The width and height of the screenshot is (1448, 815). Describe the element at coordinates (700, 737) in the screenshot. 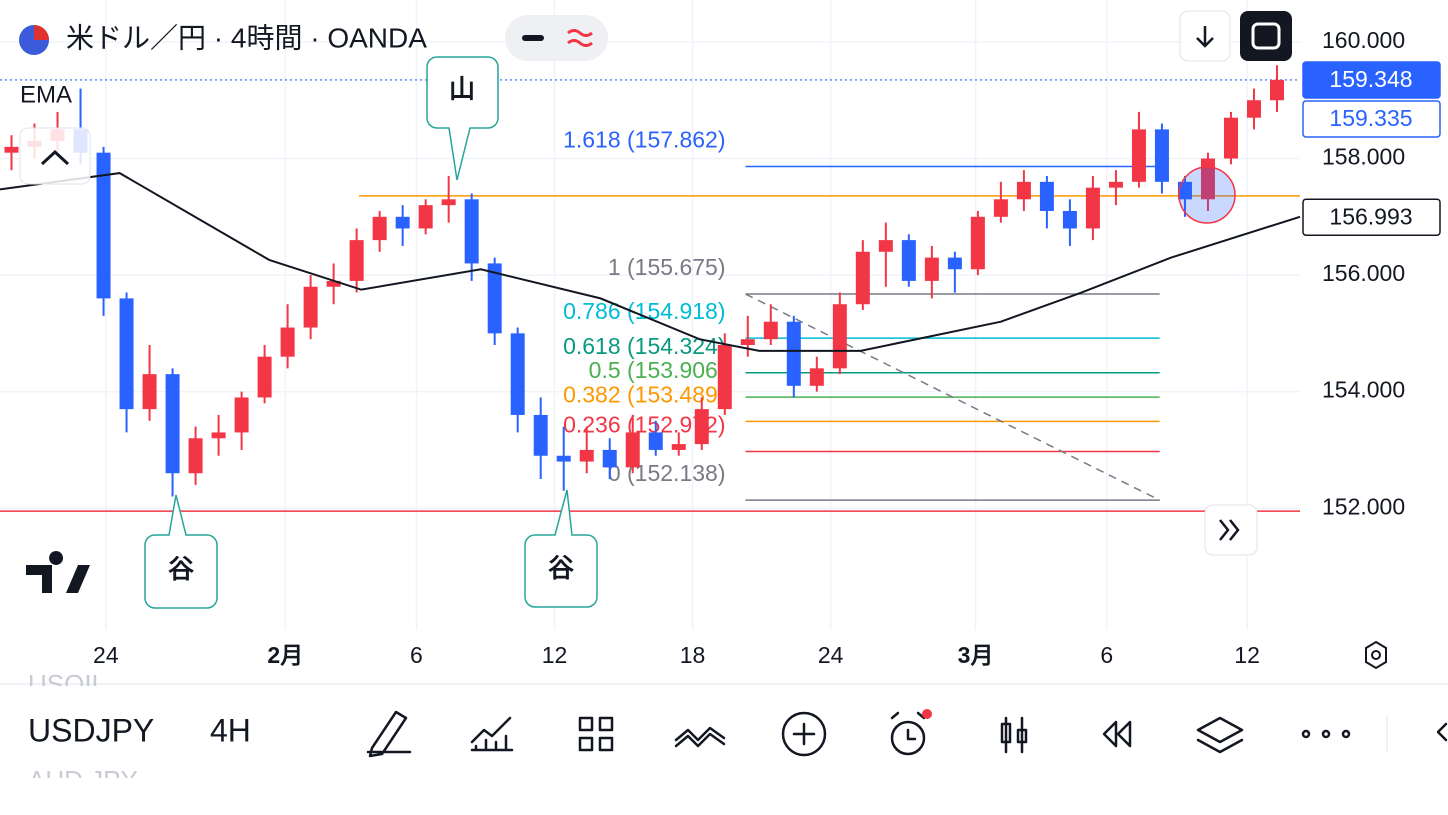

I see `compare-icon` at that location.